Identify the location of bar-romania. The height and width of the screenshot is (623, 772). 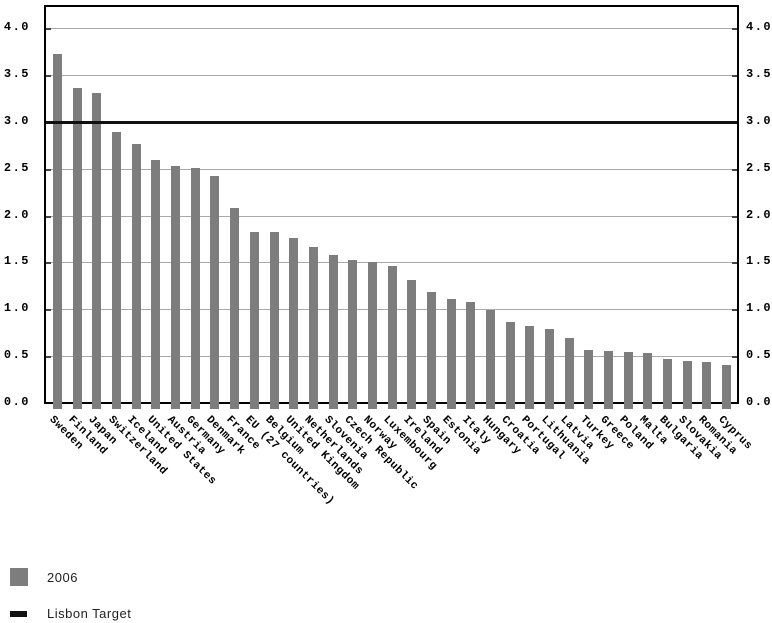
(707, 385).